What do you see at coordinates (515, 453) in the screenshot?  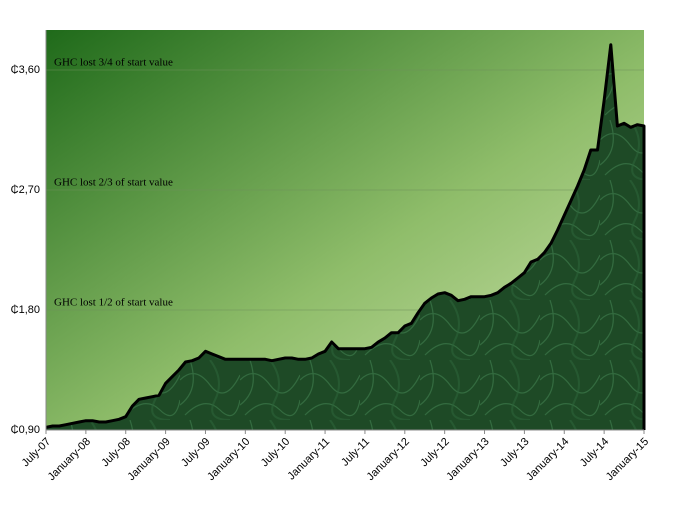 I see `x-tick-label: July-13` at bounding box center [515, 453].